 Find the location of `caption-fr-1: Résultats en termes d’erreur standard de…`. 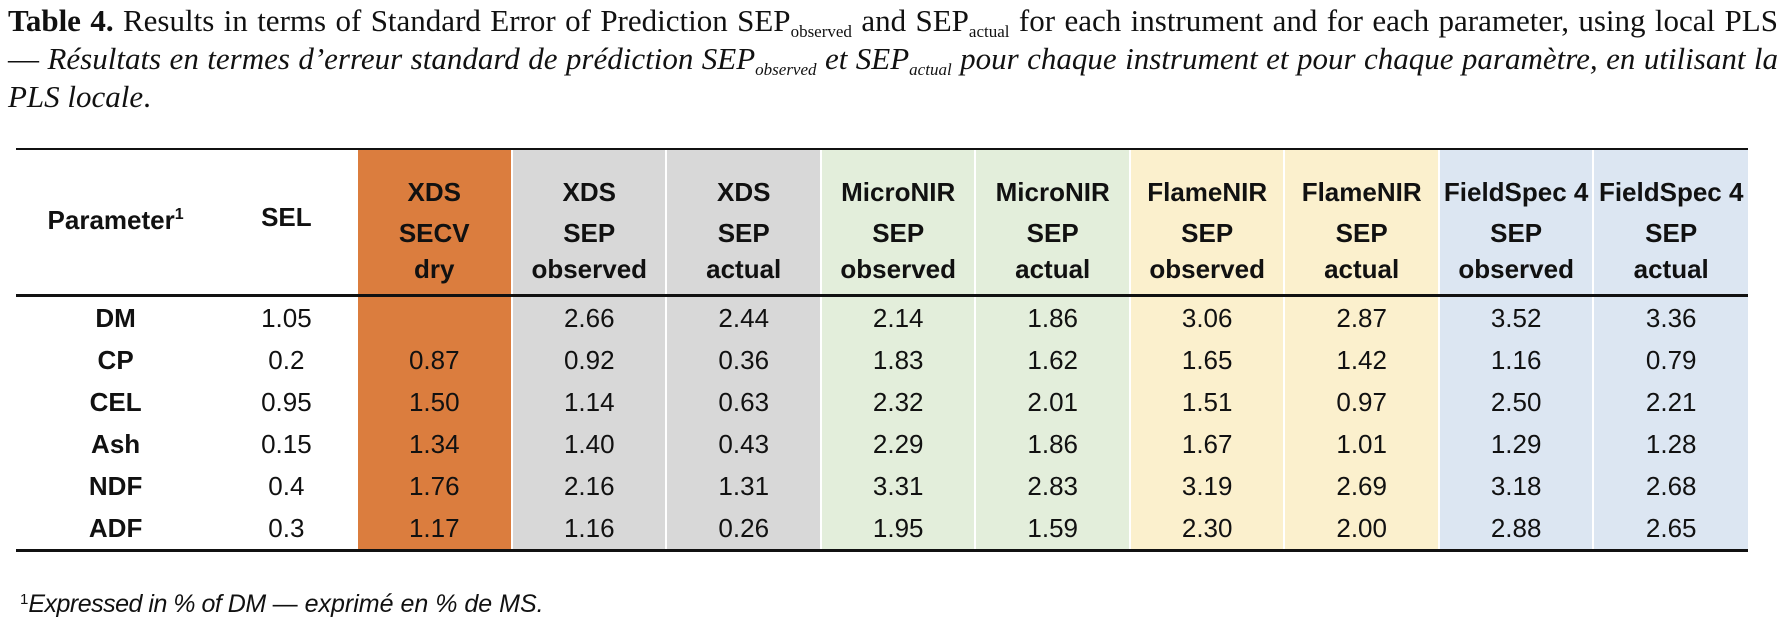

caption-fr-1: Résultats en termes d’erreur standard de… is located at coordinates (401, 58).